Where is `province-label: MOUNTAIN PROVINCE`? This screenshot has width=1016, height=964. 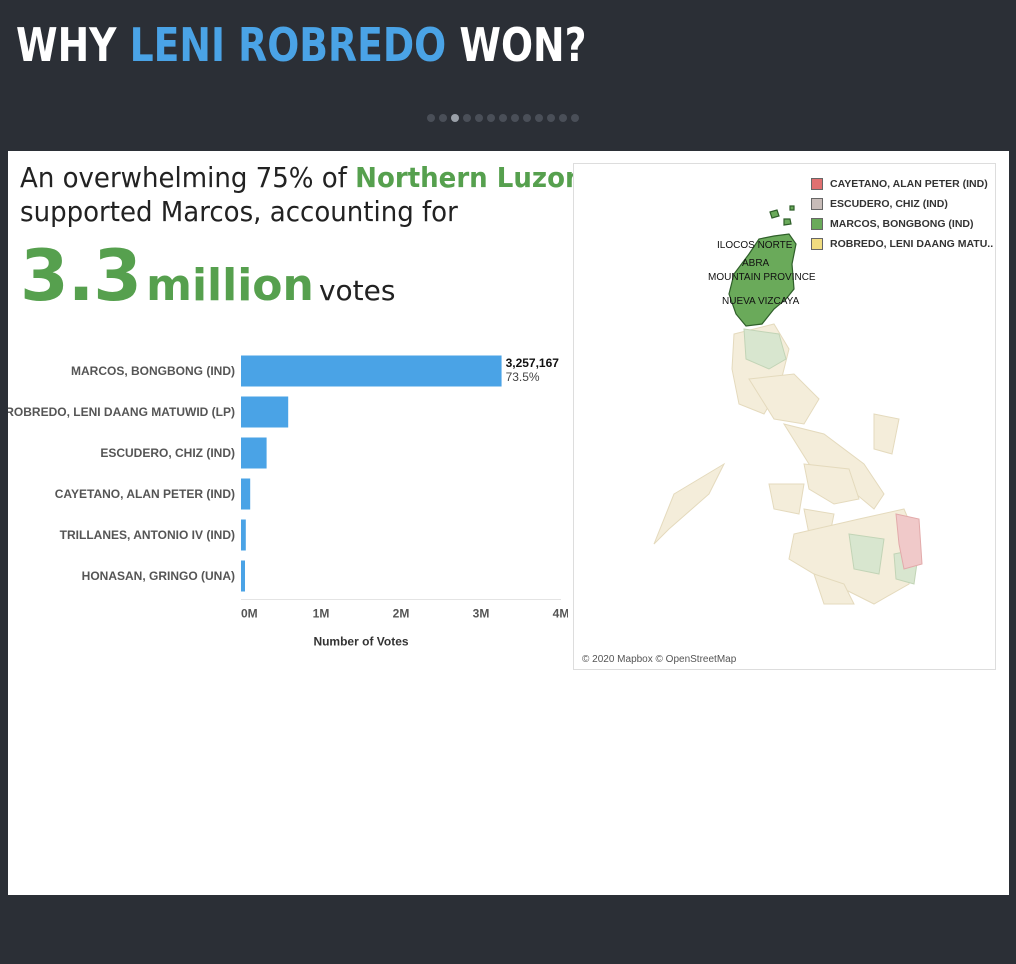 province-label: MOUNTAIN PROVINCE is located at coordinates (762, 277).